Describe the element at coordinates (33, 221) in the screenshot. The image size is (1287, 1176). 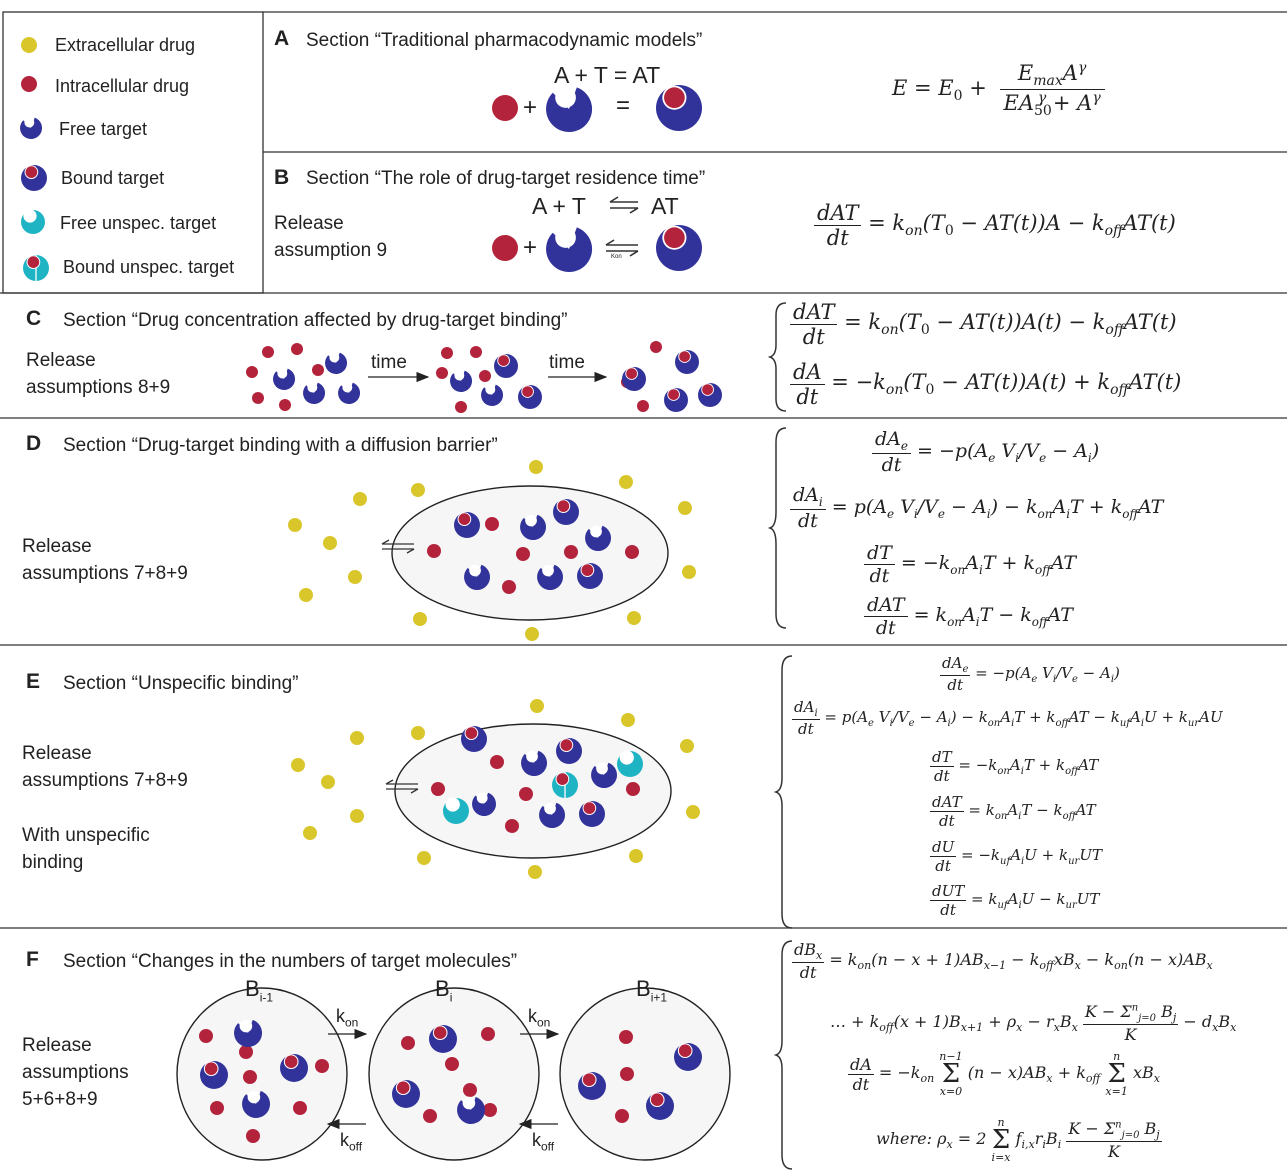
I see `free-unspec-target-icon` at that location.